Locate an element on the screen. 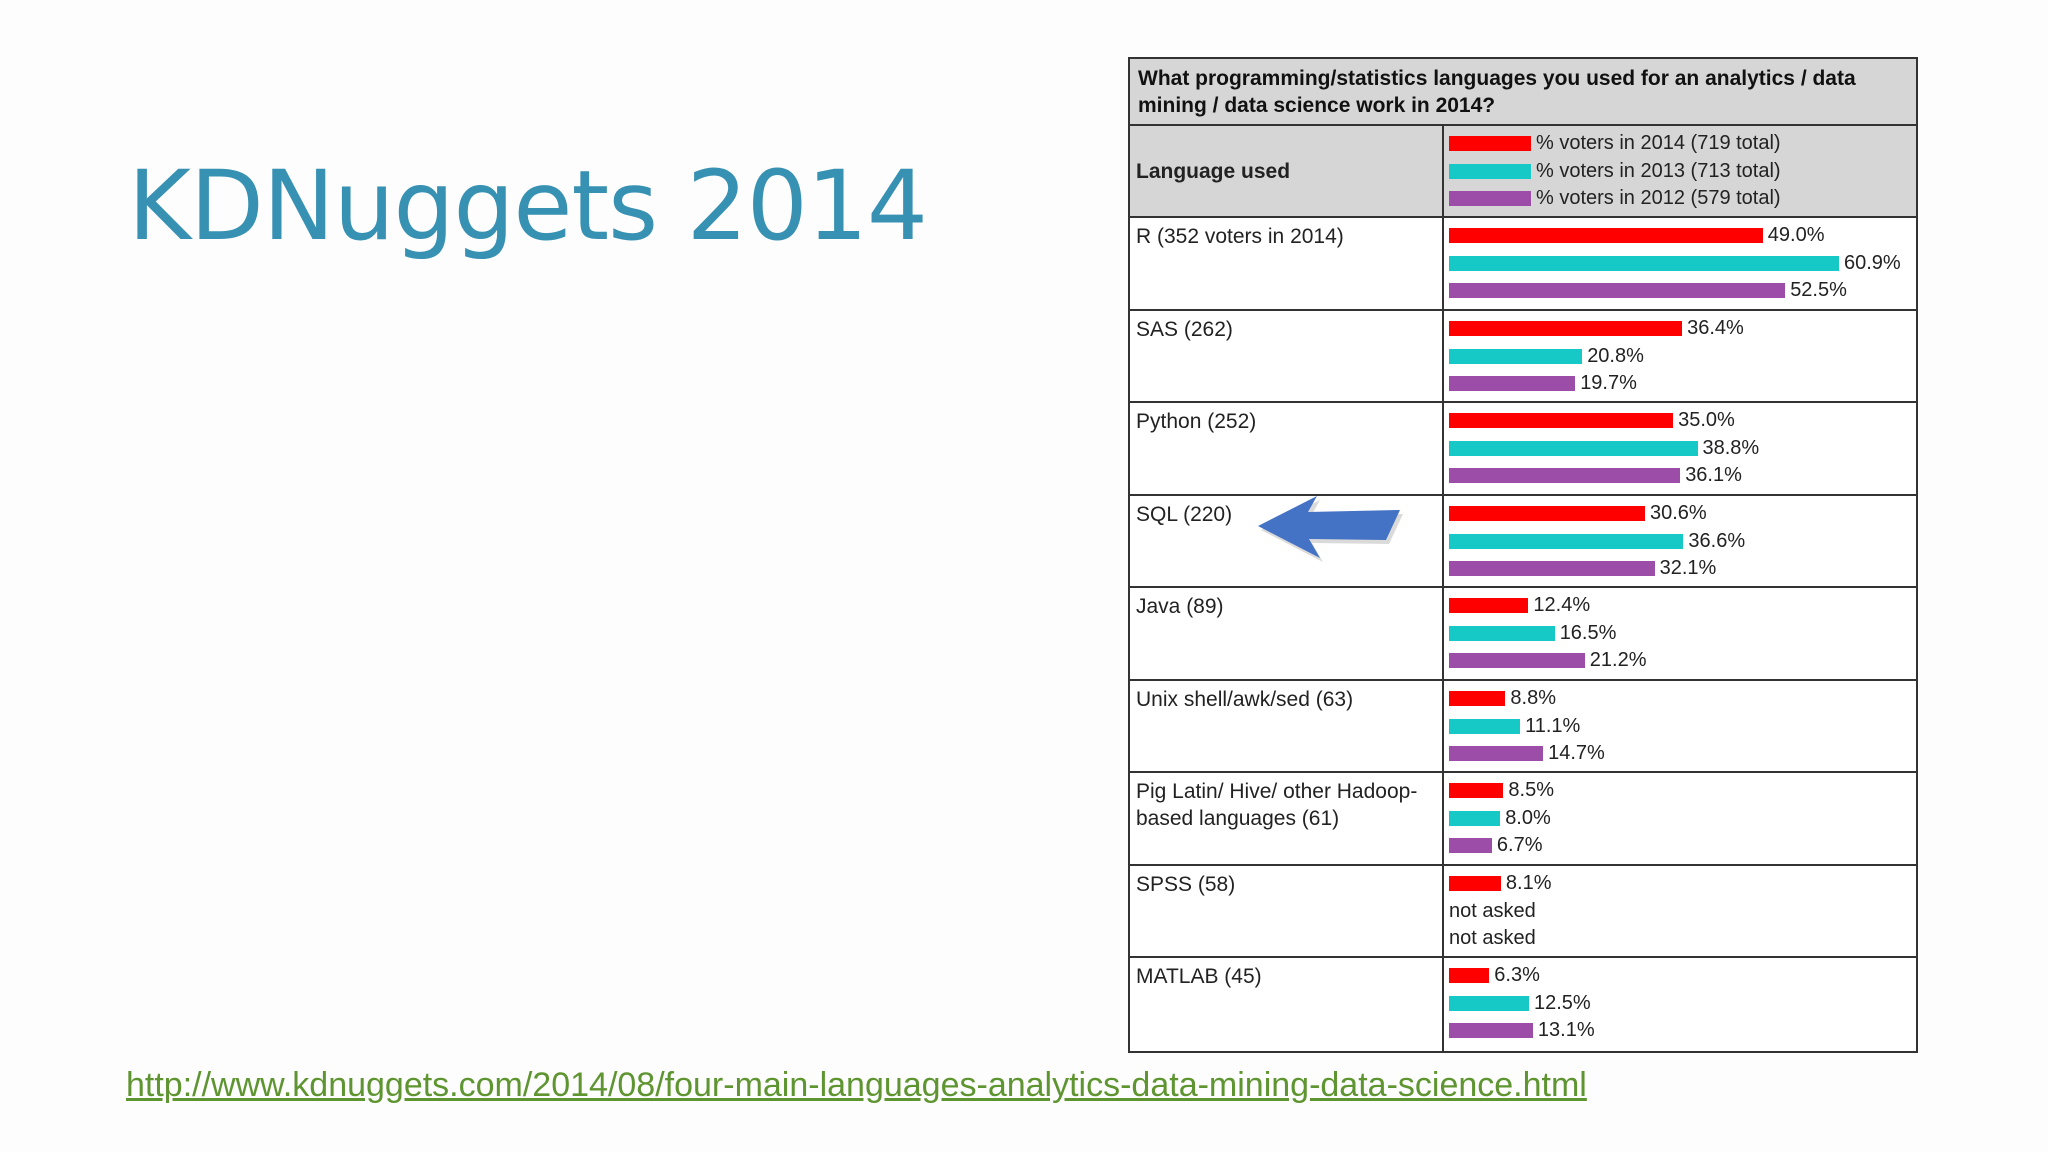 Image resolution: width=2048 pixels, height=1152 pixels. bar-group: 49.0% 60.9% 52.5% is located at coordinates (1680, 263).